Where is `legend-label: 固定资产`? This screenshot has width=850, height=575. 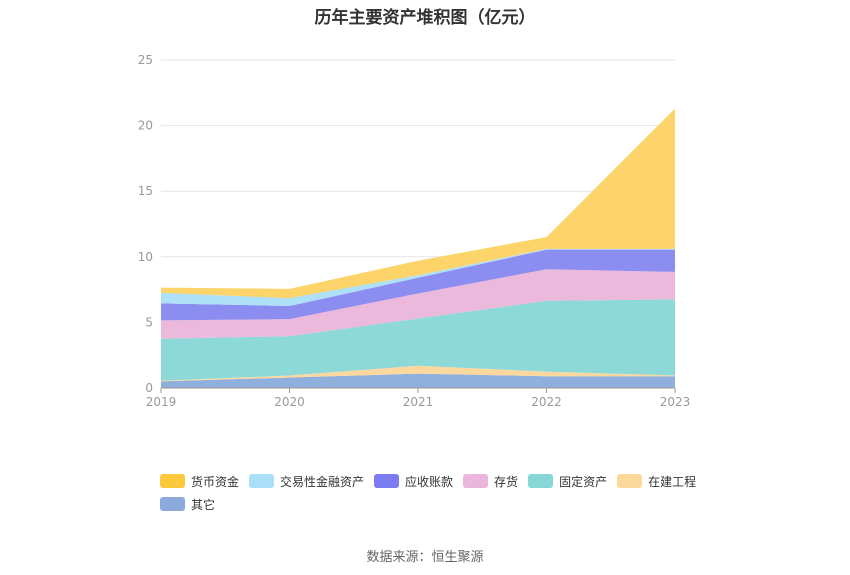 legend-label: 固定资产 is located at coordinates (583, 481).